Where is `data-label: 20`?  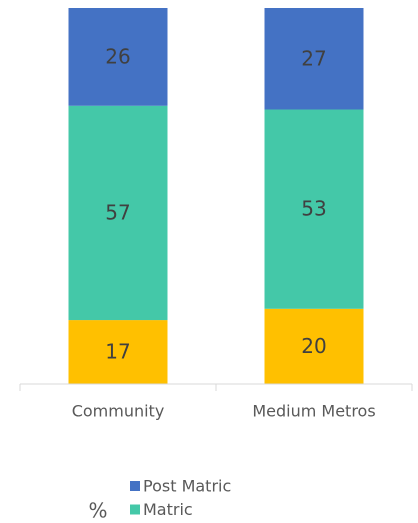
data-label: 20 is located at coordinates (313, 346).